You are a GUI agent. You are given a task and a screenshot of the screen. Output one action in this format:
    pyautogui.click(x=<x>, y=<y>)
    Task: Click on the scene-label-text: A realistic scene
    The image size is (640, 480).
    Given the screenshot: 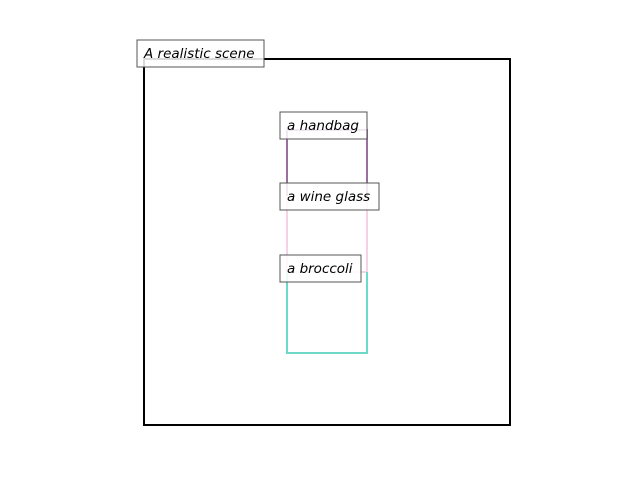 What is the action you would take?
    pyautogui.click(x=199, y=54)
    